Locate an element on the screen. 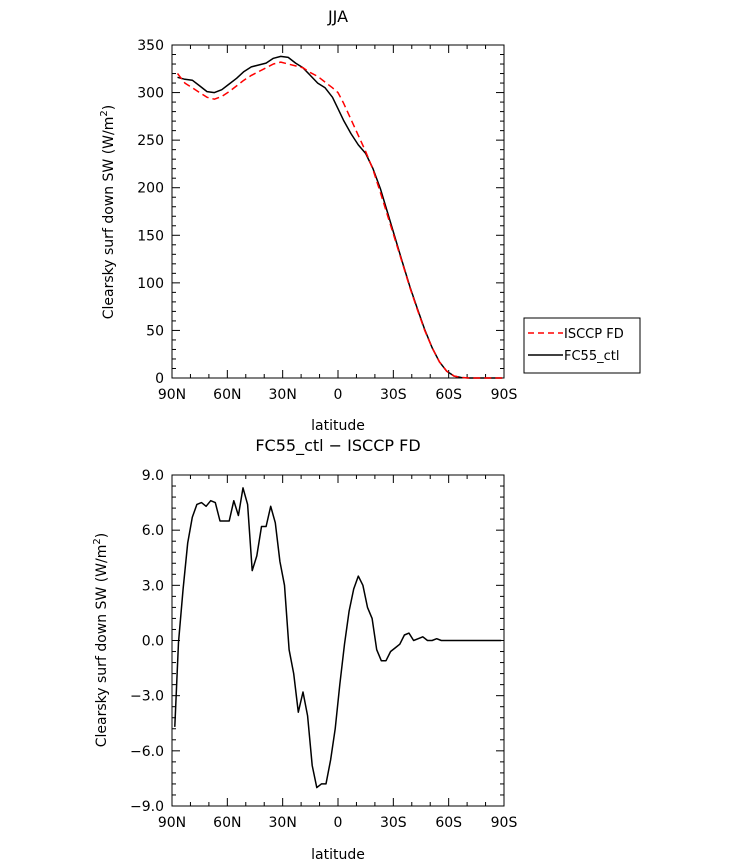 Image resolution: width=733 pixels, height=866 pixels. top-y-tick-label: 100 is located at coordinates (150, 284).